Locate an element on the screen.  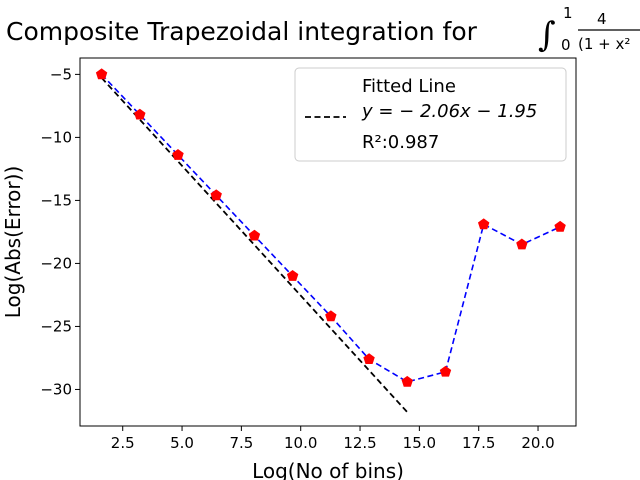
legend-equation: y = − 2.06x − 1.95 is located at coordinates (449, 111).